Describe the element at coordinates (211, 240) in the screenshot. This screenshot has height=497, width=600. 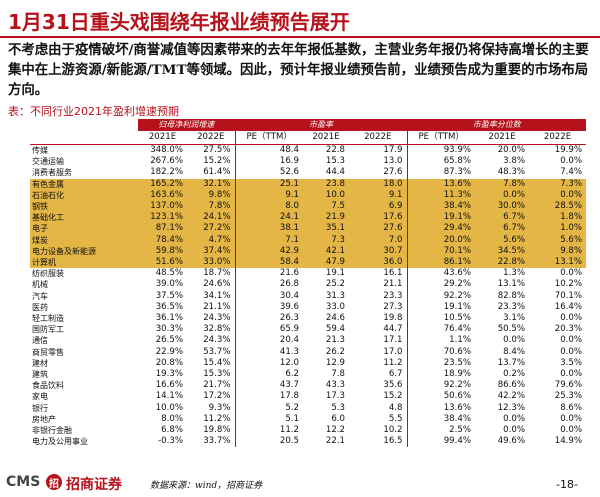
I see `row-value-cell: 4.7%` at that location.